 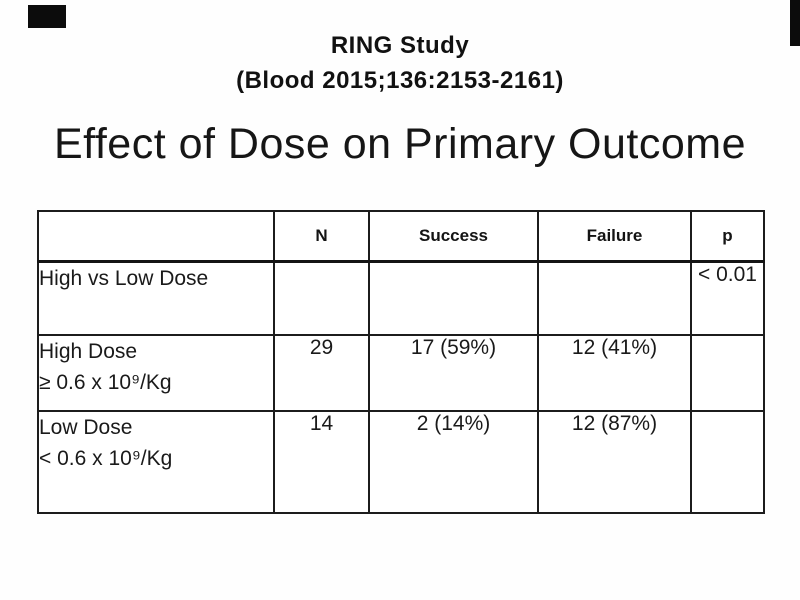 What do you see at coordinates (453, 372) in the screenshot?
I see `cell-success: 17 (59%)` at bounding box center [453, 372].